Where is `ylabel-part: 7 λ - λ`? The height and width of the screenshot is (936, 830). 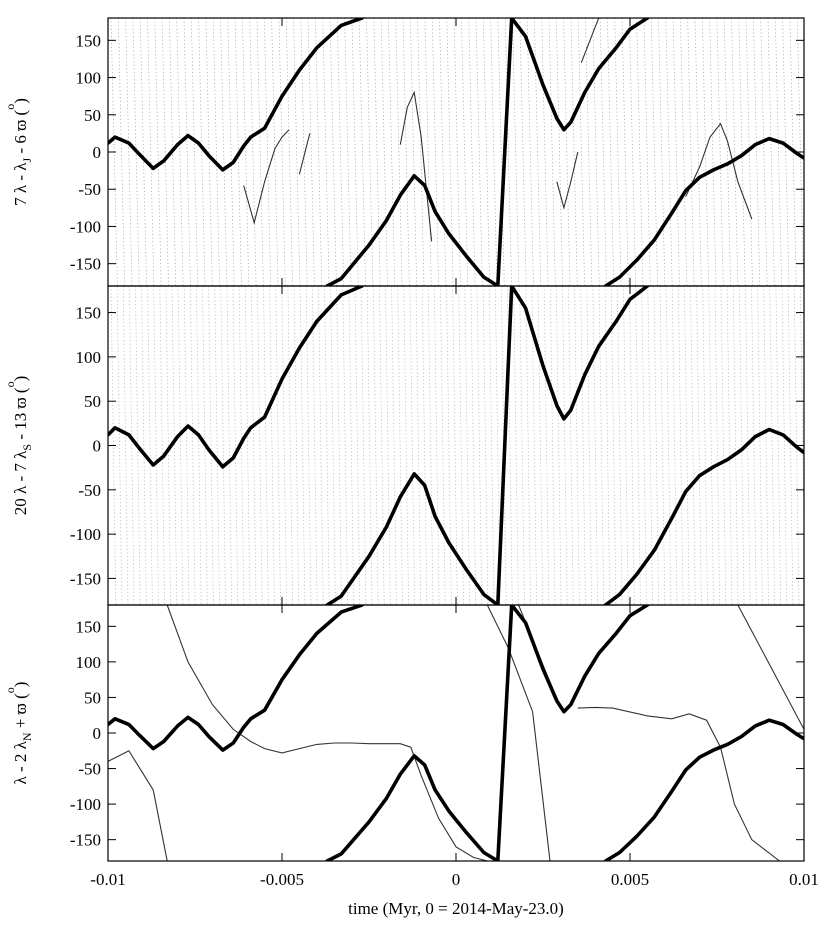 ylabel-part: 7 λ - λ is located at coordinates (20, 184).